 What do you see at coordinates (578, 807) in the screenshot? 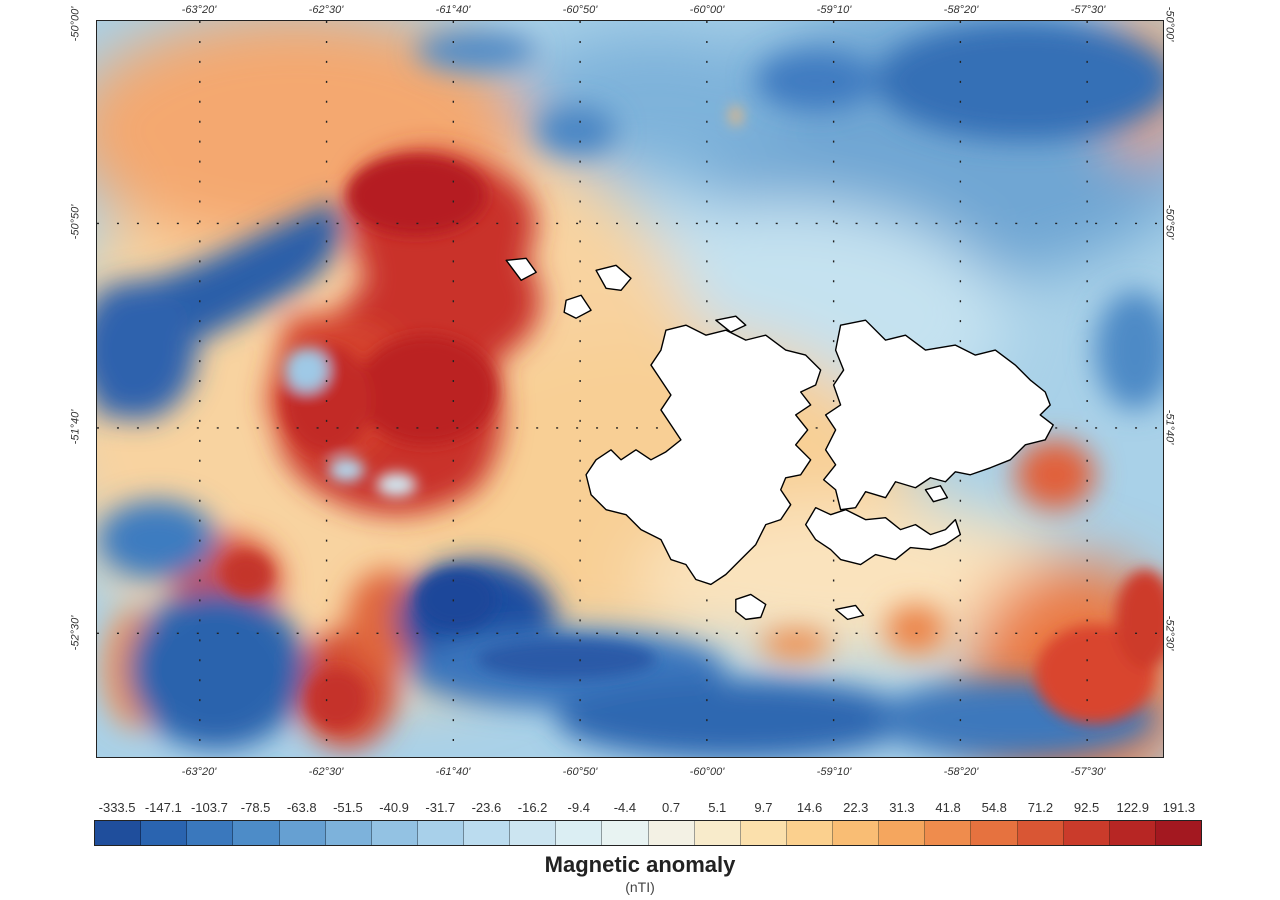
I see `colorbar-tick-label: -9.4` at bounding box center [578, 807].